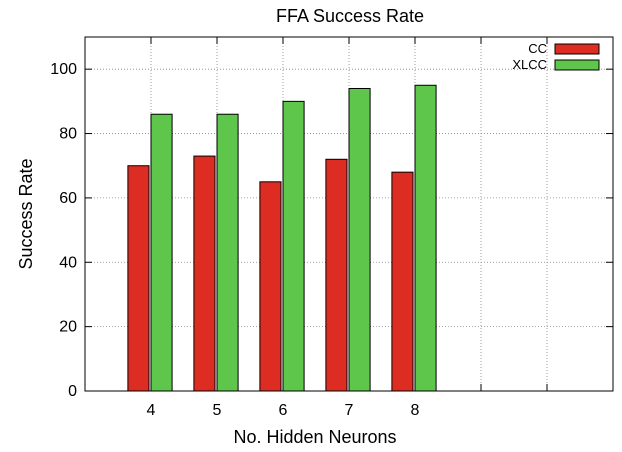 Image resolution: width=622 pixels, height=452 pixels. Describe the element at coordinates (68, 198) in the screenshot. I see `y-tick-label: 60` at that location.